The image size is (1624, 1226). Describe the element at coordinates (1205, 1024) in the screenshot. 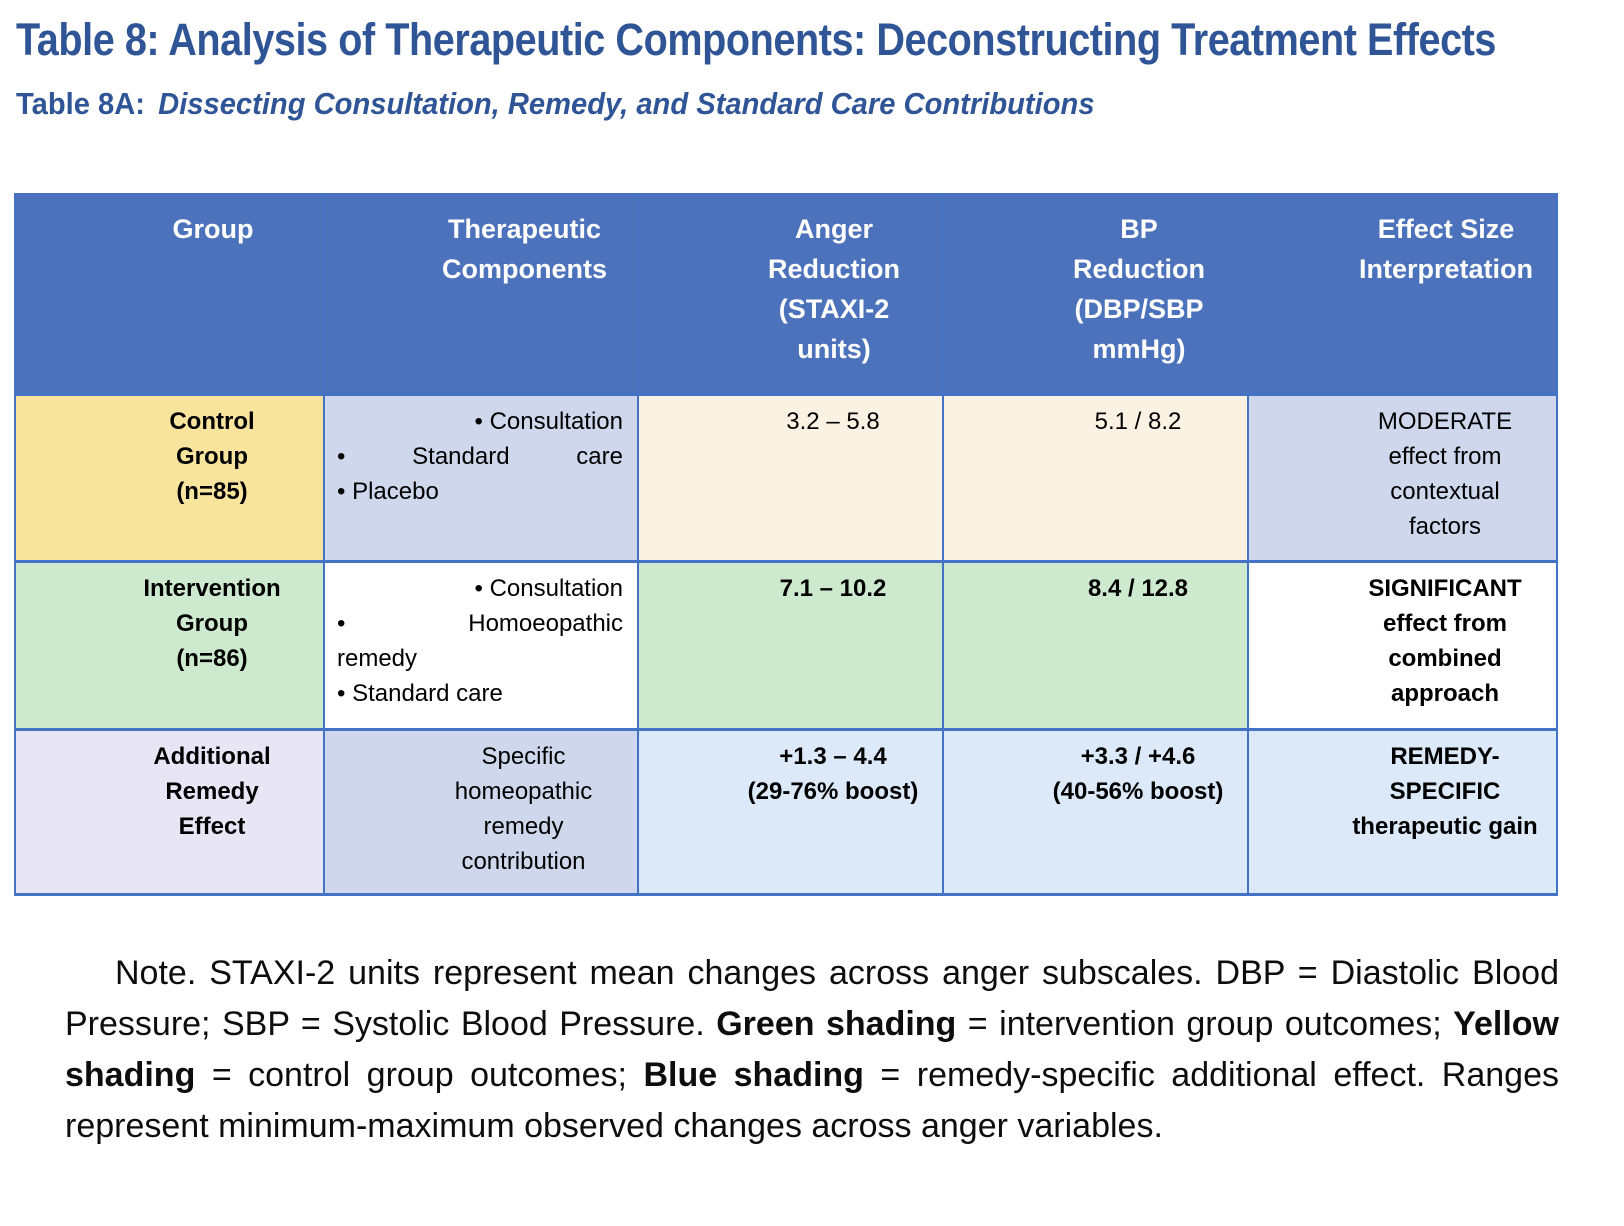

I see `note-segment: = intervention group outcomes;` at that location.